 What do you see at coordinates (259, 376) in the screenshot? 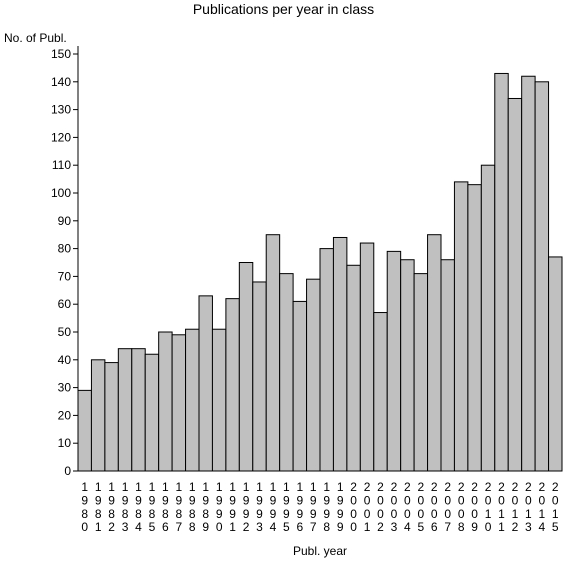
I see `bar-1993` at bounding box center [259, 376].